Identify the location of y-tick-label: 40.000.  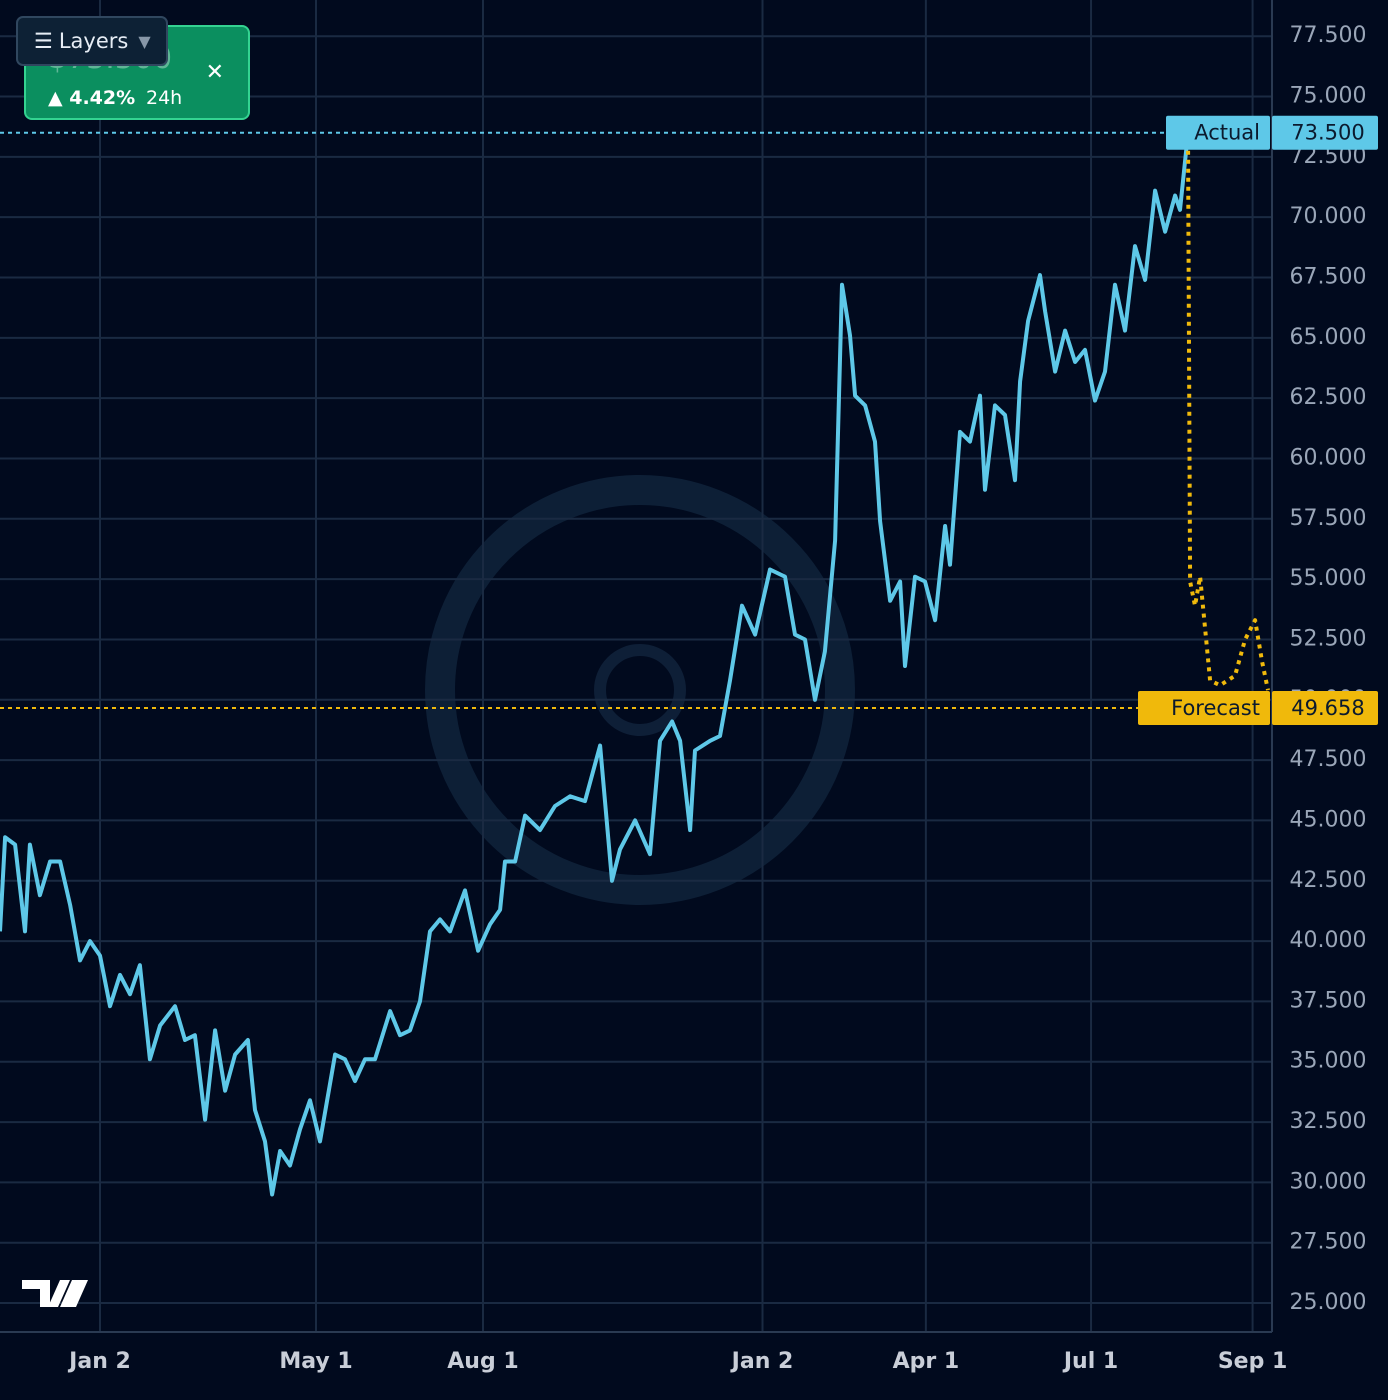
(1328, 940).